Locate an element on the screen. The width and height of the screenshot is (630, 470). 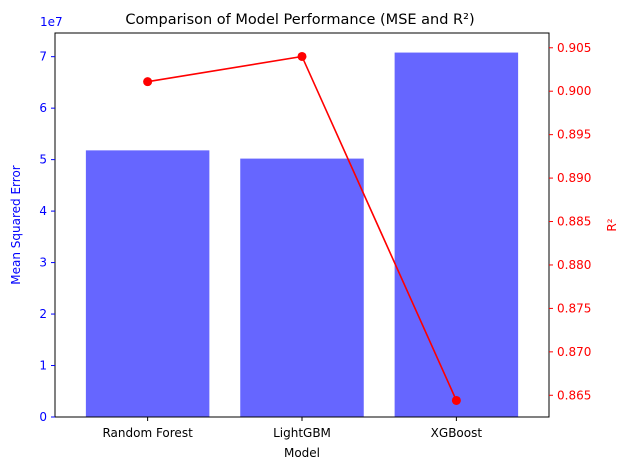
left-axis-label: Mean Squared Error is located at coordinates (16, 225).